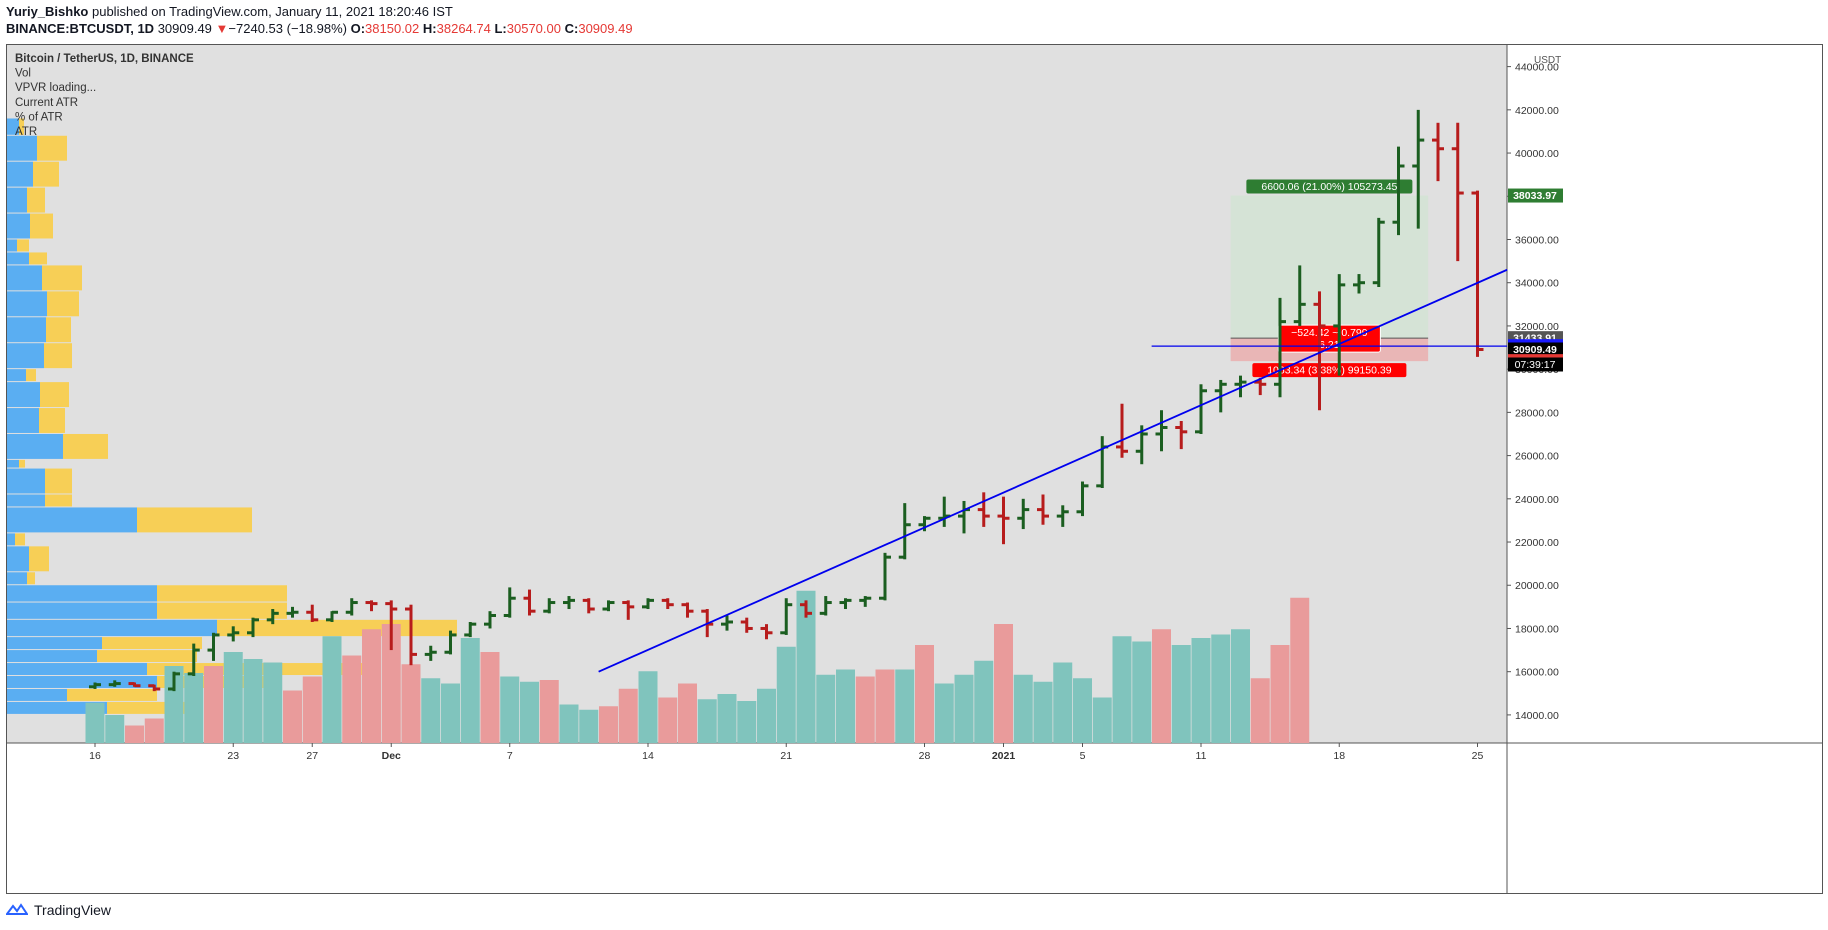 This screenshot has width=1828, height=930. Describe the element at coordinates (1537, 327) in the screenshot. I see `y-tick-label: 32000.00` at that location.